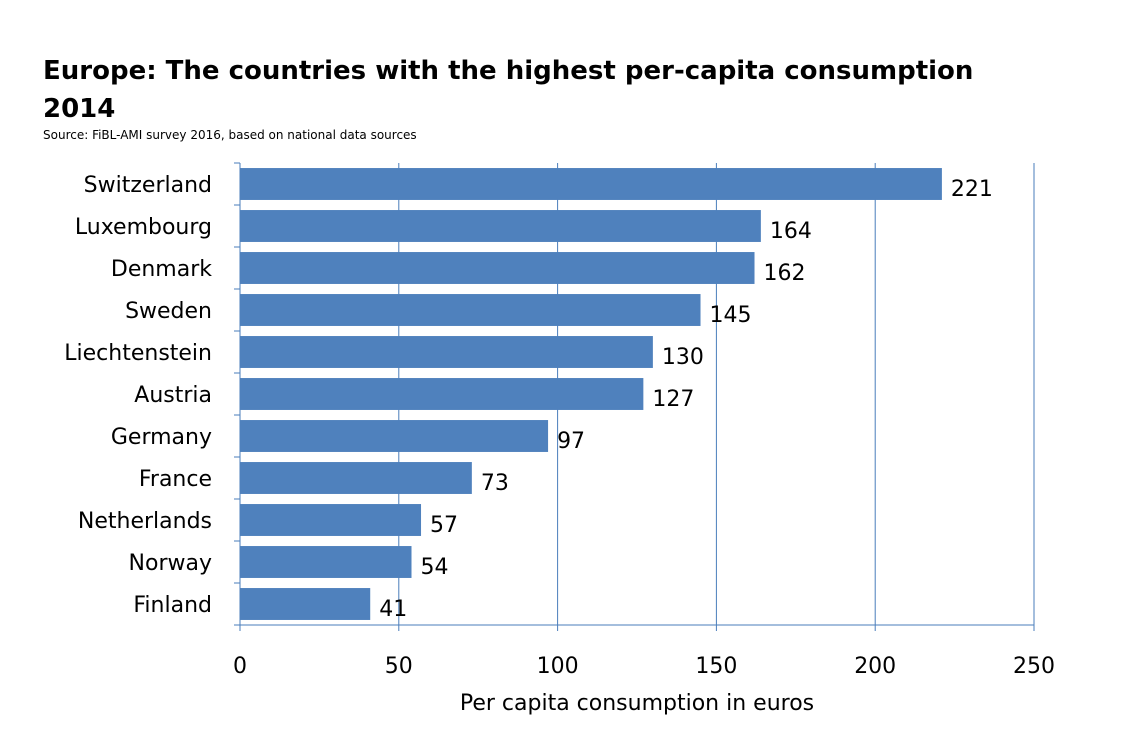 This screenshot has width=1140, height=733. Describe the element at coordinates (79, 109) in the screenshot. I see `chart-title-line2: 2014` at that location.